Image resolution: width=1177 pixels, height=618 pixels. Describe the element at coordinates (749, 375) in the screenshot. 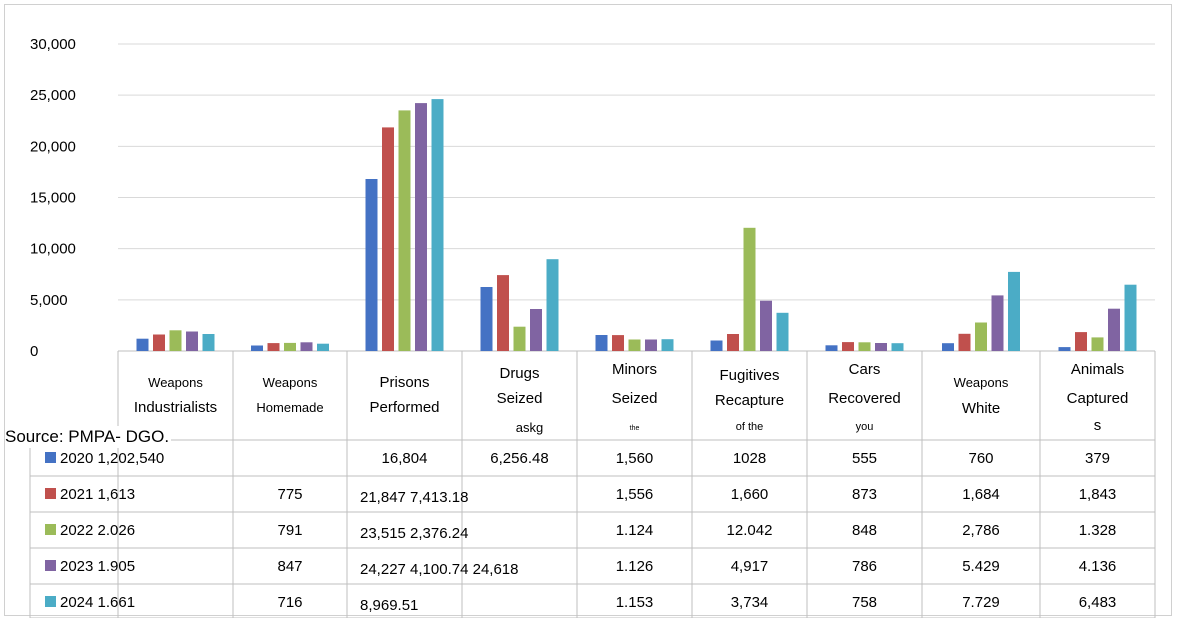

I see `category-label: Fugitives` at that location.